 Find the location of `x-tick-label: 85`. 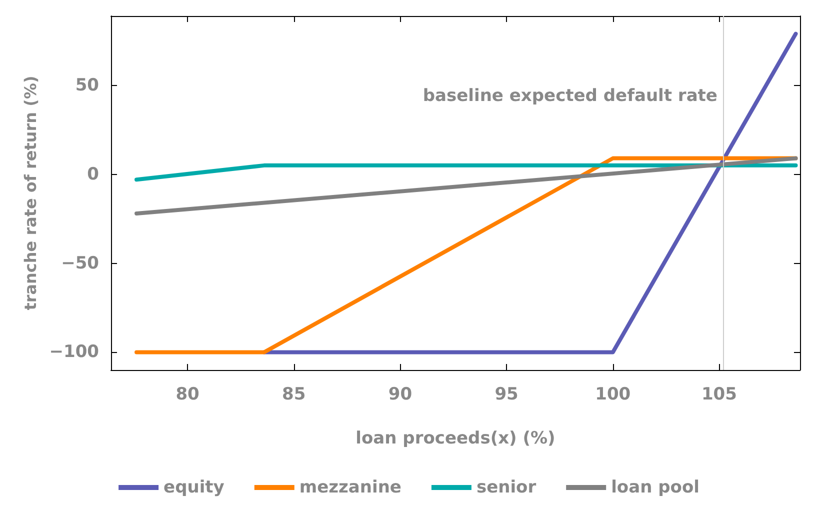

x-tick-label: 85 is located at coordinates (294, 394).